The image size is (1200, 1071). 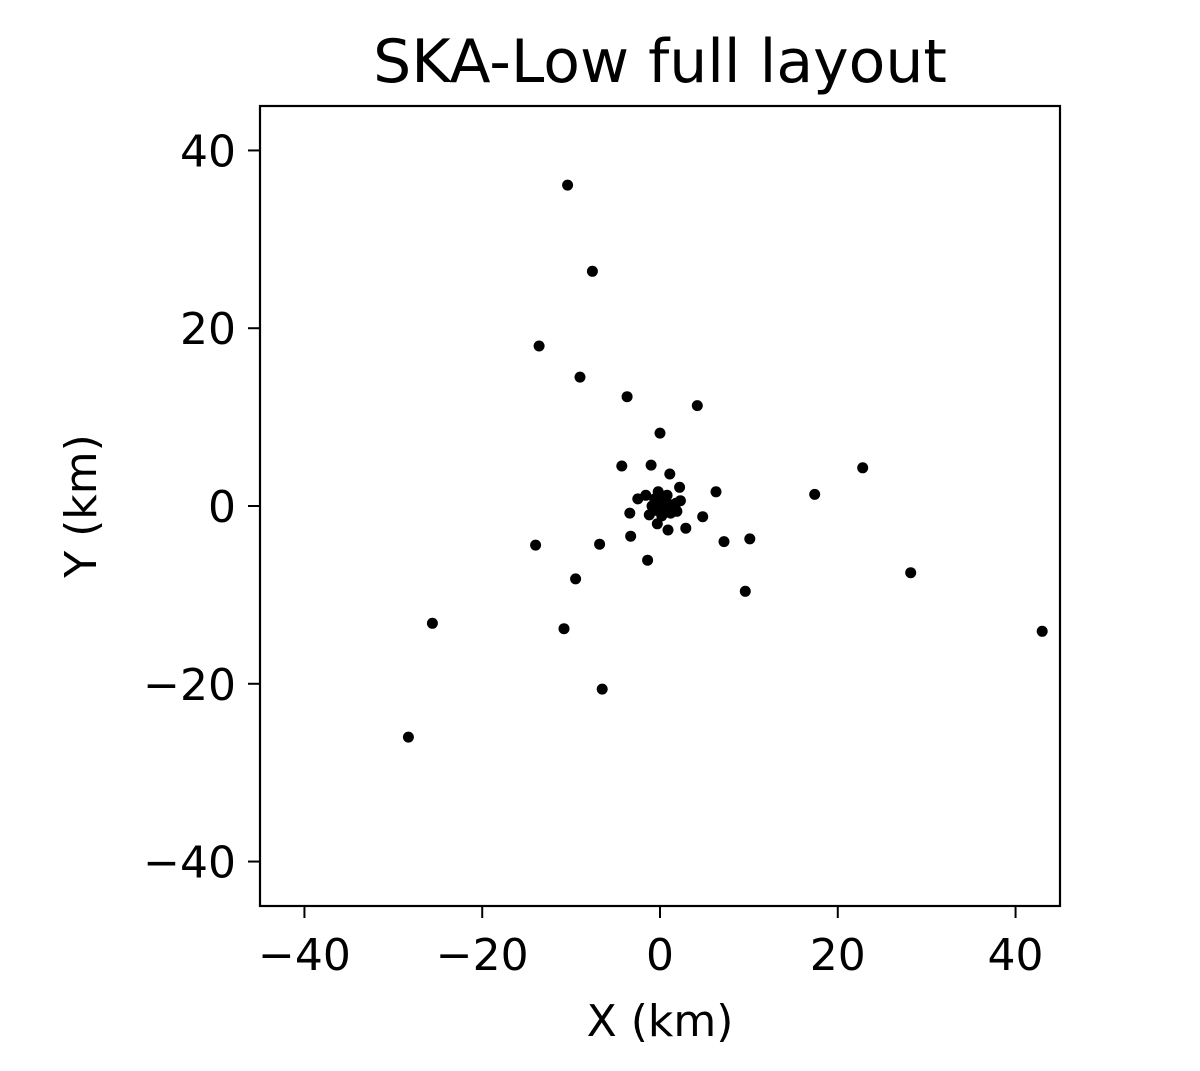 I want to click on x-tick-label: −40, so click(x=304, y=955).